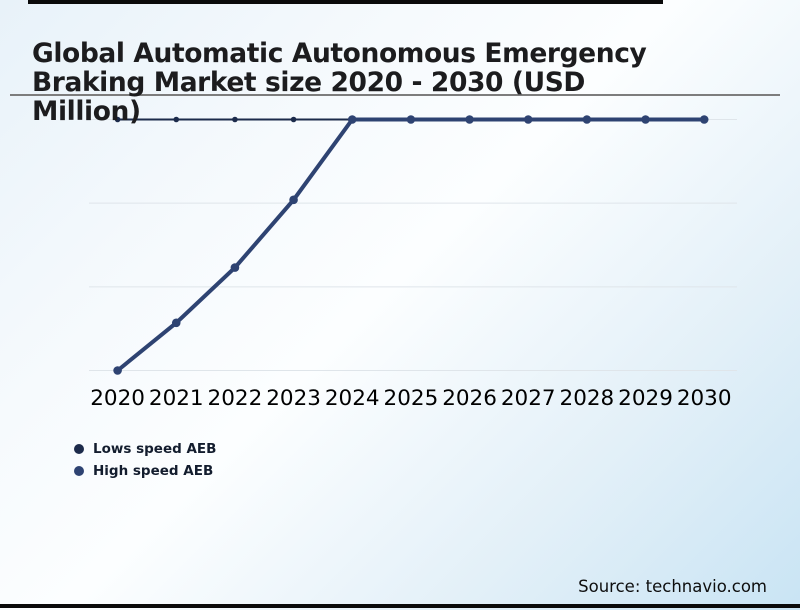 The image size is (800, 610). I want to click on top-accent-bar, so click(345, 2).